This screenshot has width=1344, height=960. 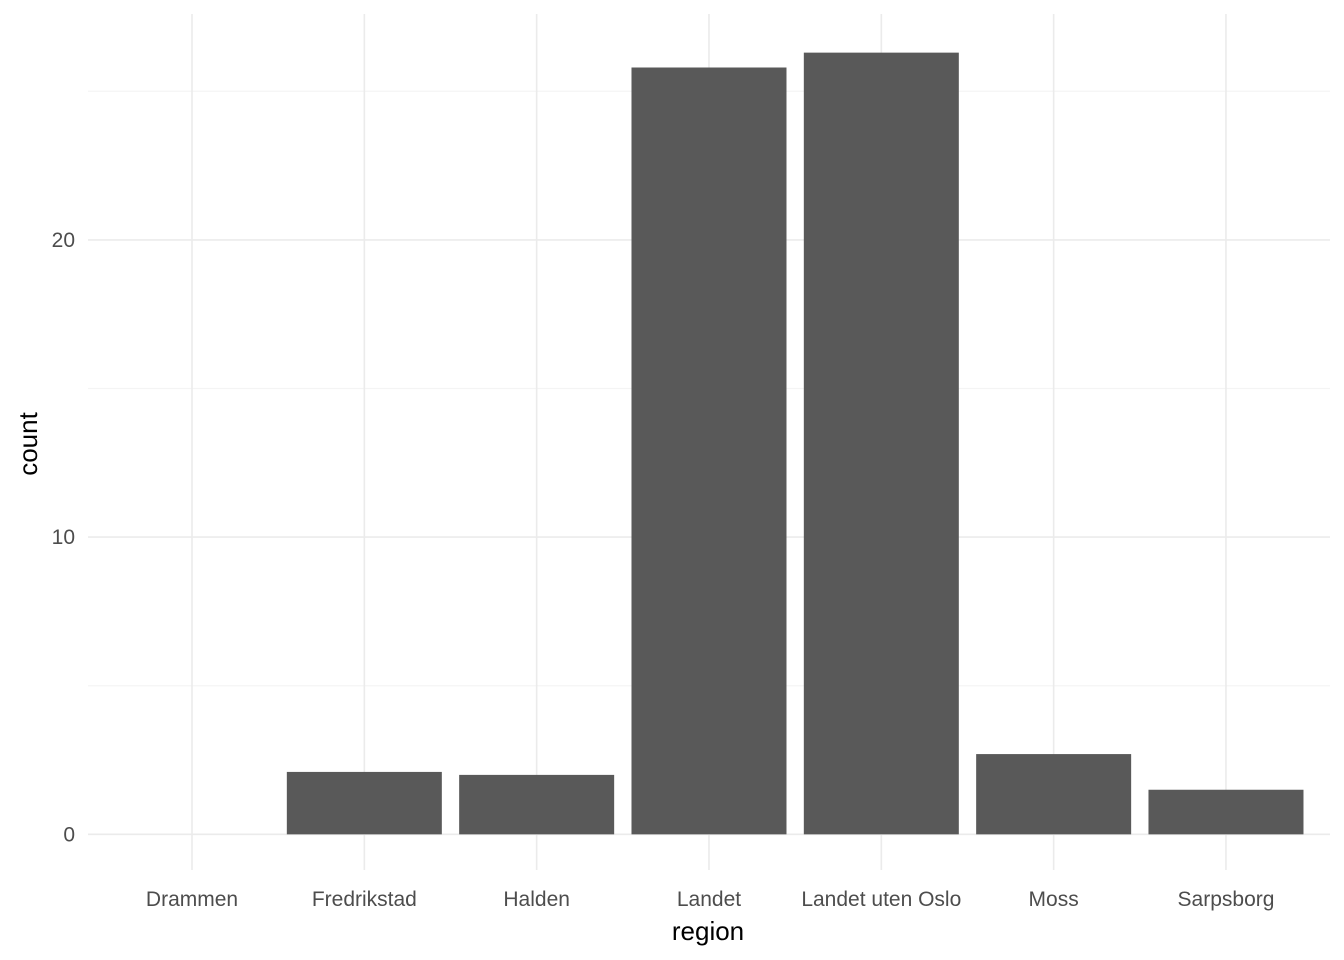 I want to click on x-tick-label: Sarpsborg, so click(x=1226, y=899).